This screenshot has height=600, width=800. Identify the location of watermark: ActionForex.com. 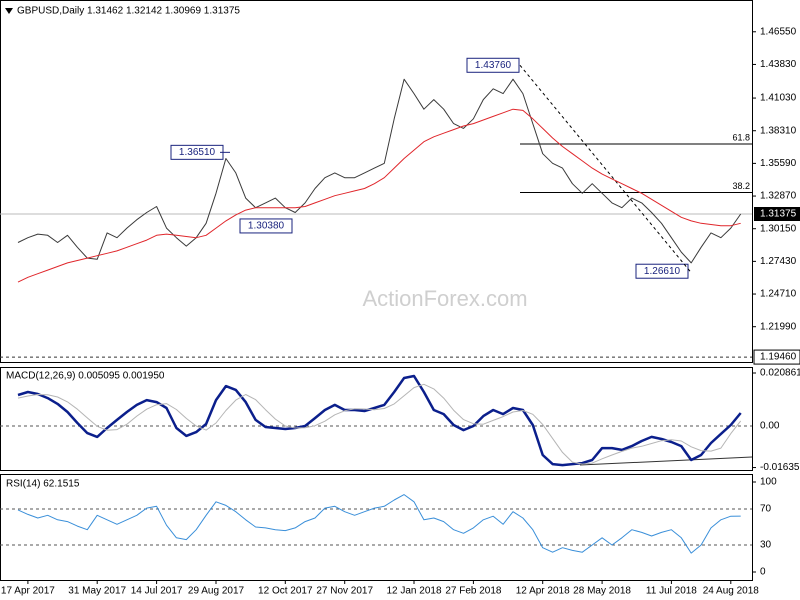
(444, 298).